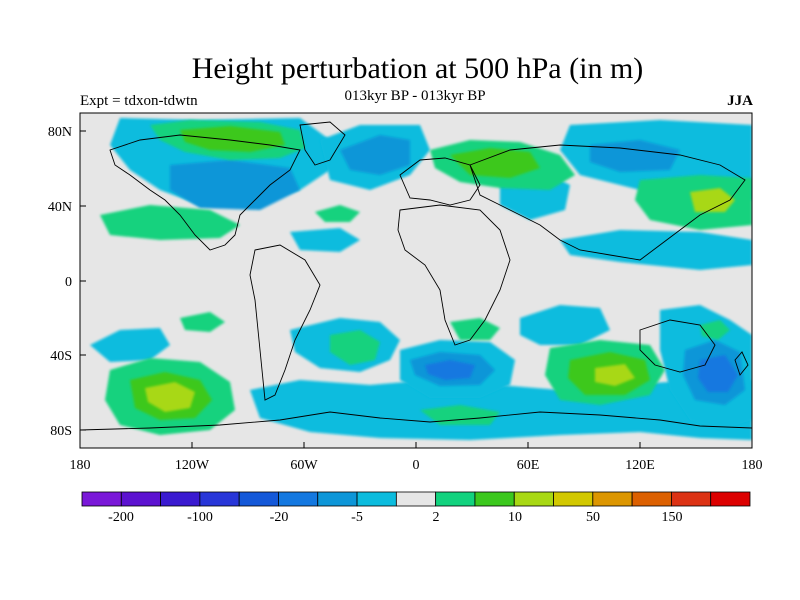  I want to click on africa-outline, so click(454, 275).